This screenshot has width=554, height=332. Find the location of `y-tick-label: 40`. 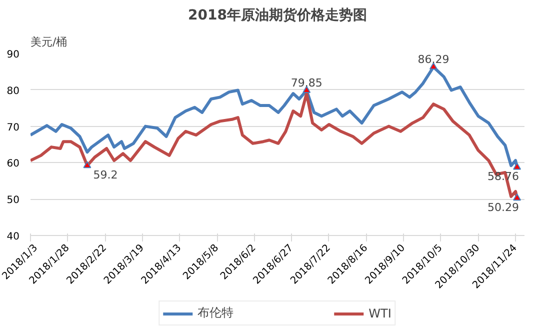

y-tick-label: 40 is located at coordinates (13, 237).